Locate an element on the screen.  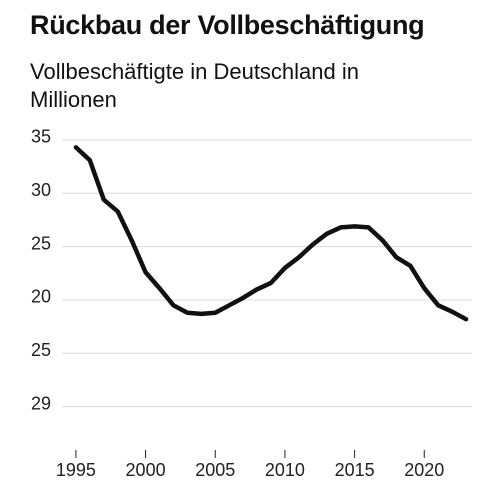
x-tick-label: 1995 is located at coordinates (76, 470).